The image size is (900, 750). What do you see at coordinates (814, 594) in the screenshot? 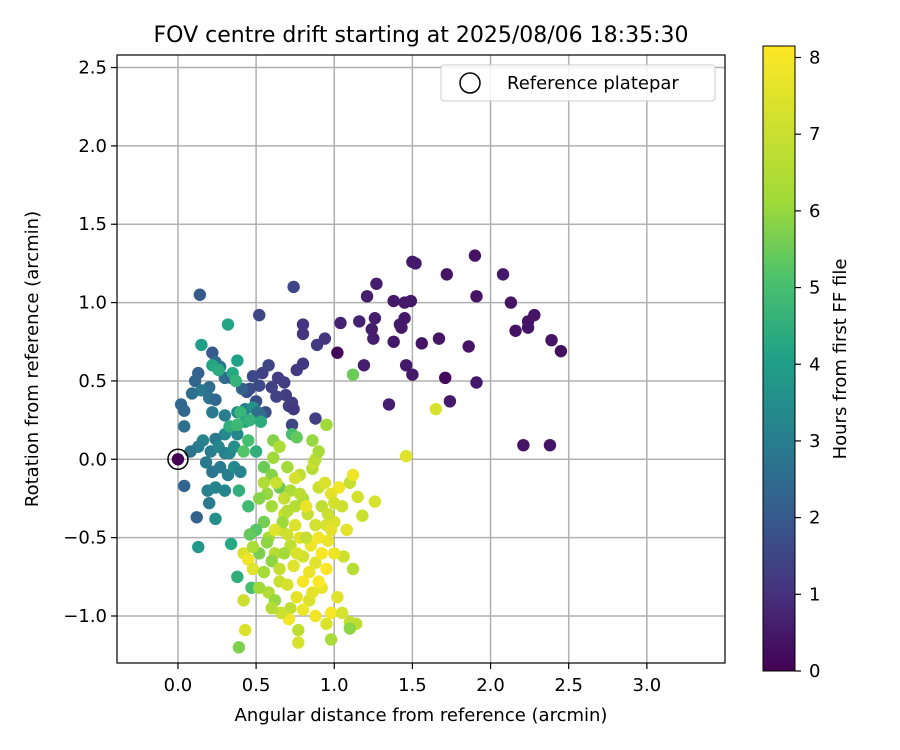
I see `colorbar-tick-label: 1` at bounding box center [814, 594].